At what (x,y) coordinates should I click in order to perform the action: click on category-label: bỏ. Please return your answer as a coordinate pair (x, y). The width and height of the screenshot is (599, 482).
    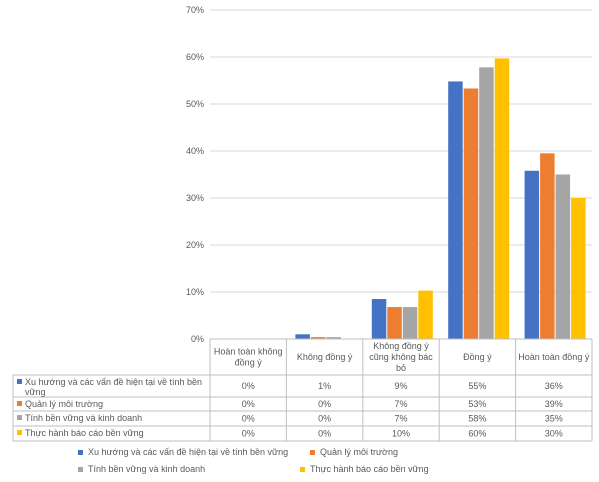
    Looking at the image, I should click on (401, 368).